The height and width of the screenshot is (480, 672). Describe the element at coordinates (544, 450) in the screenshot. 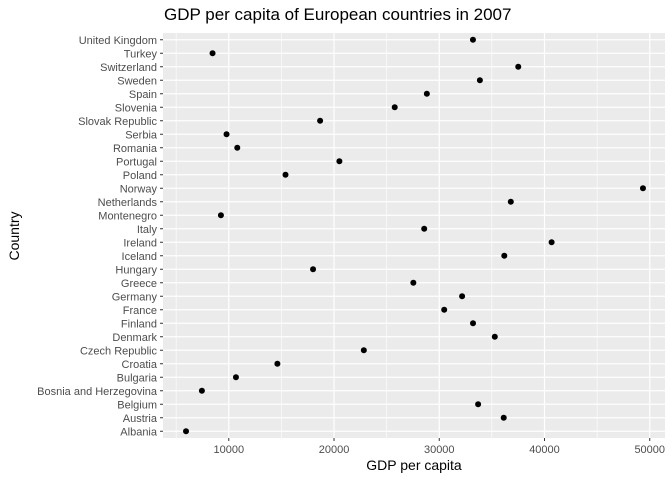

I see `x-tick-label: 40000` at that location.